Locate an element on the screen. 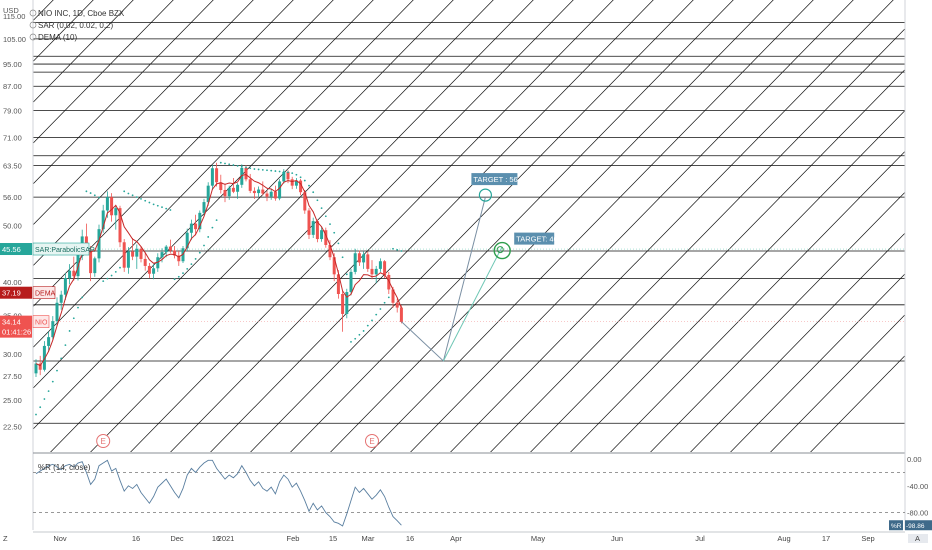 The image size is (932, 550). target-46-inner is located at coordinates (500, 250).